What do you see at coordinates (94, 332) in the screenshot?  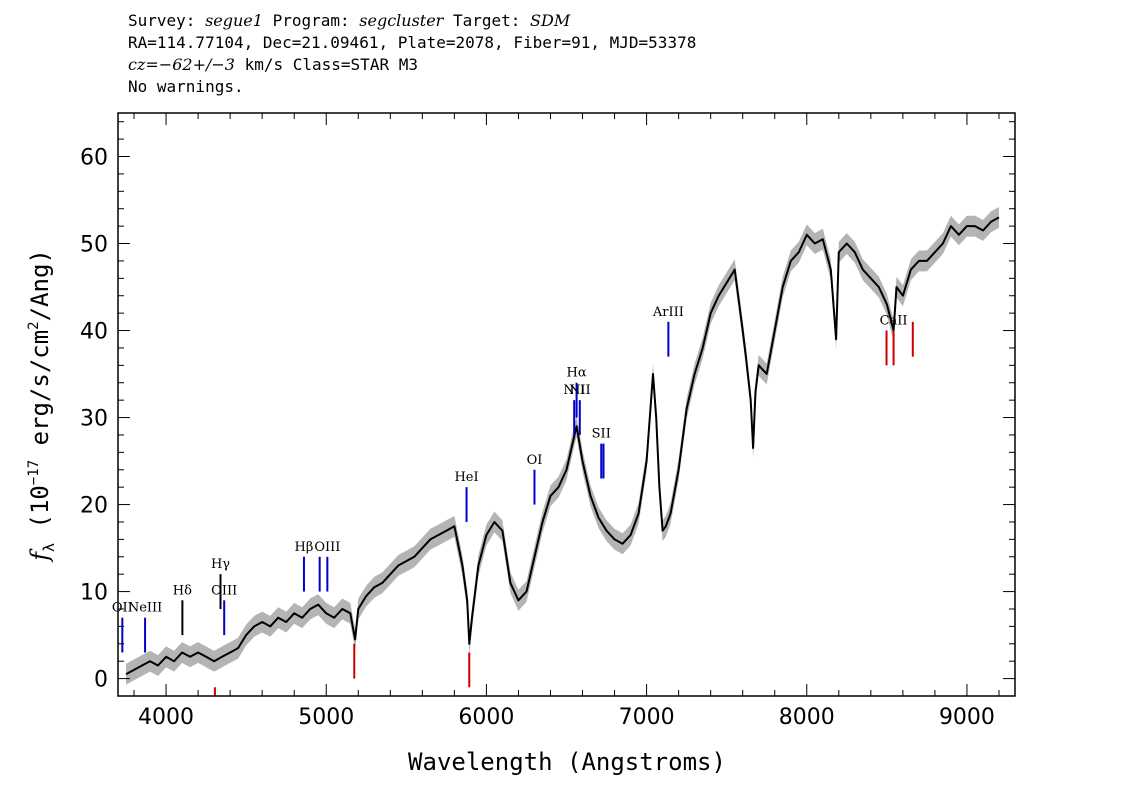 I see `y-tick-label: 40` at bounding box center [94, 332].